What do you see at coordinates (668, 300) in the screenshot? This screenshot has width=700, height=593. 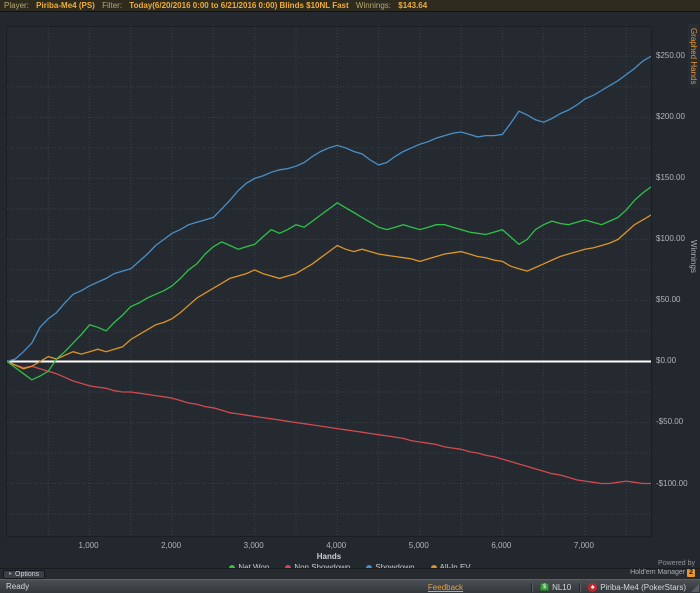 I see `y-tick-label: $50.00` at bounding box center [668, 300].